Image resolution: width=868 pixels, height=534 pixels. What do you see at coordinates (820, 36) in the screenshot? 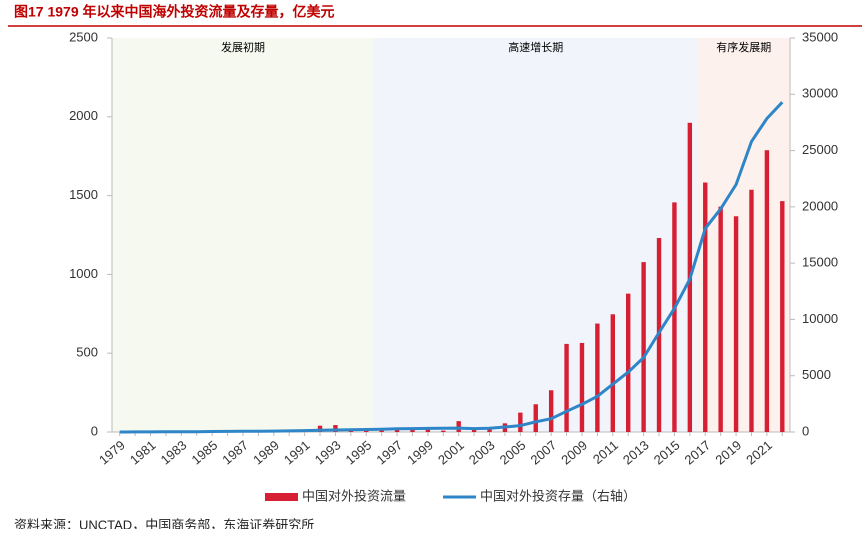
I see `y2-tick-label: 35000` at bounding box center [820, 36].